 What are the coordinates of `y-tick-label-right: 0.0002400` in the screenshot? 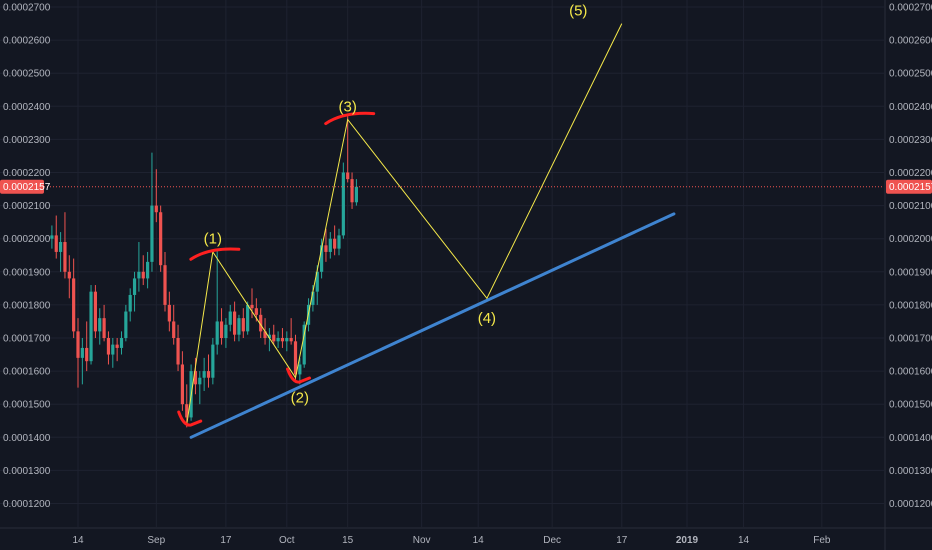 It's located at (910, 107).